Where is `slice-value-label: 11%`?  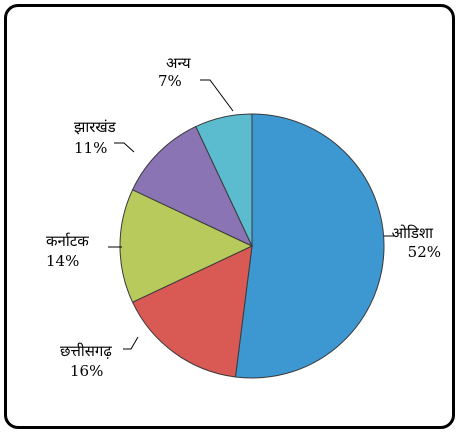
slice-value-label: 11% is located at coordinates (90, 148).